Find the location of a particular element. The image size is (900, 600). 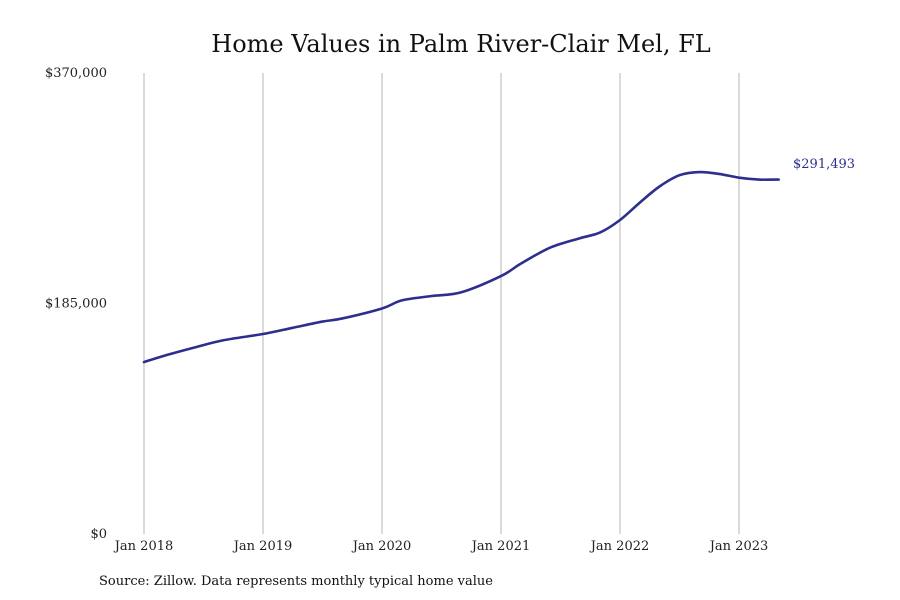

y-tick-label: $185,000 is located at coordinates (76, 304).